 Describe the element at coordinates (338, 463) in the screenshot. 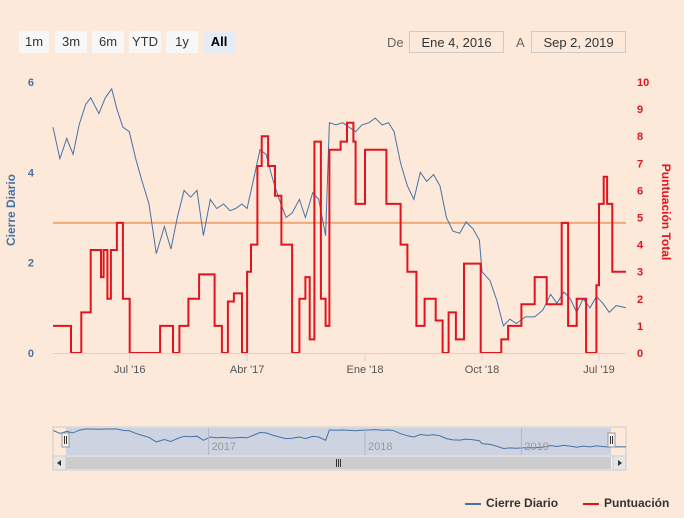

I see `scrollbar-grip-icon` at that location.